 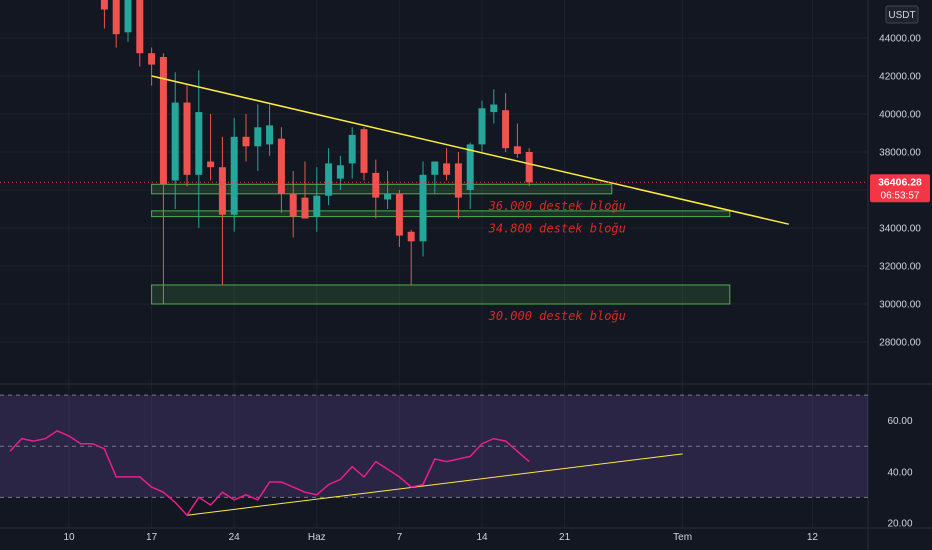 I want to click on support-zone-label: 36.000 destek bloğu, so click(x=557, y=206).